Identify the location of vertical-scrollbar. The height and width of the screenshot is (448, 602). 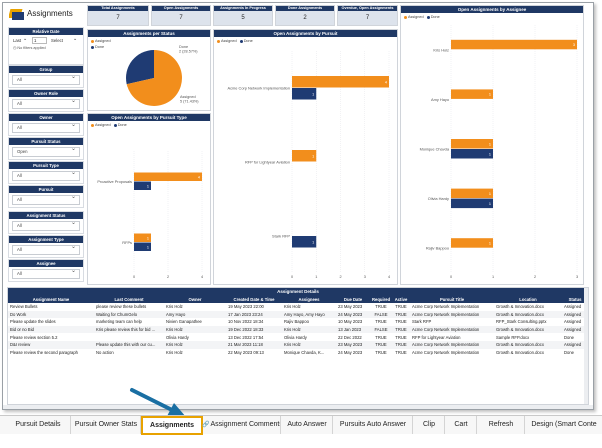
(586, 346).